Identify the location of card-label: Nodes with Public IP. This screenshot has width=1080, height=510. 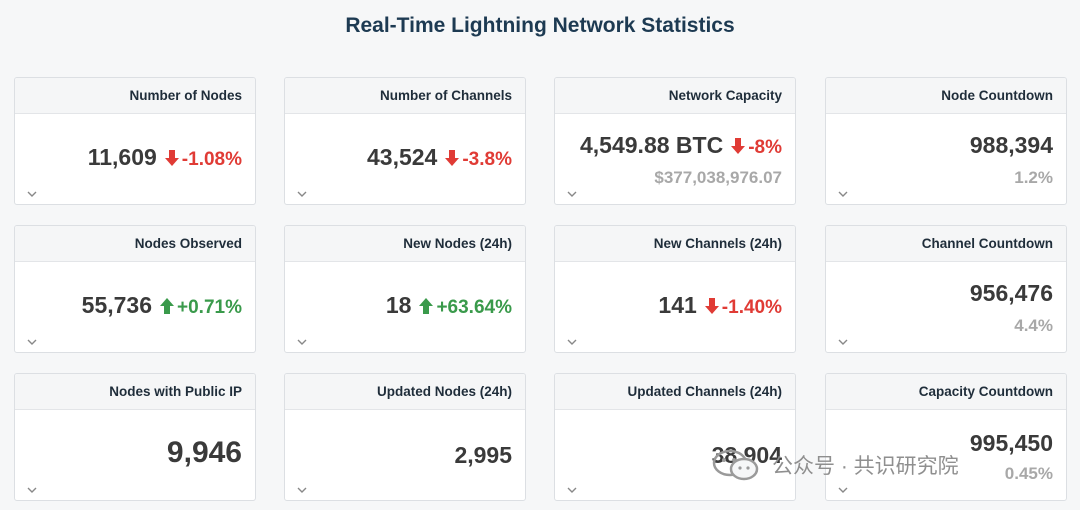
(135, 392).